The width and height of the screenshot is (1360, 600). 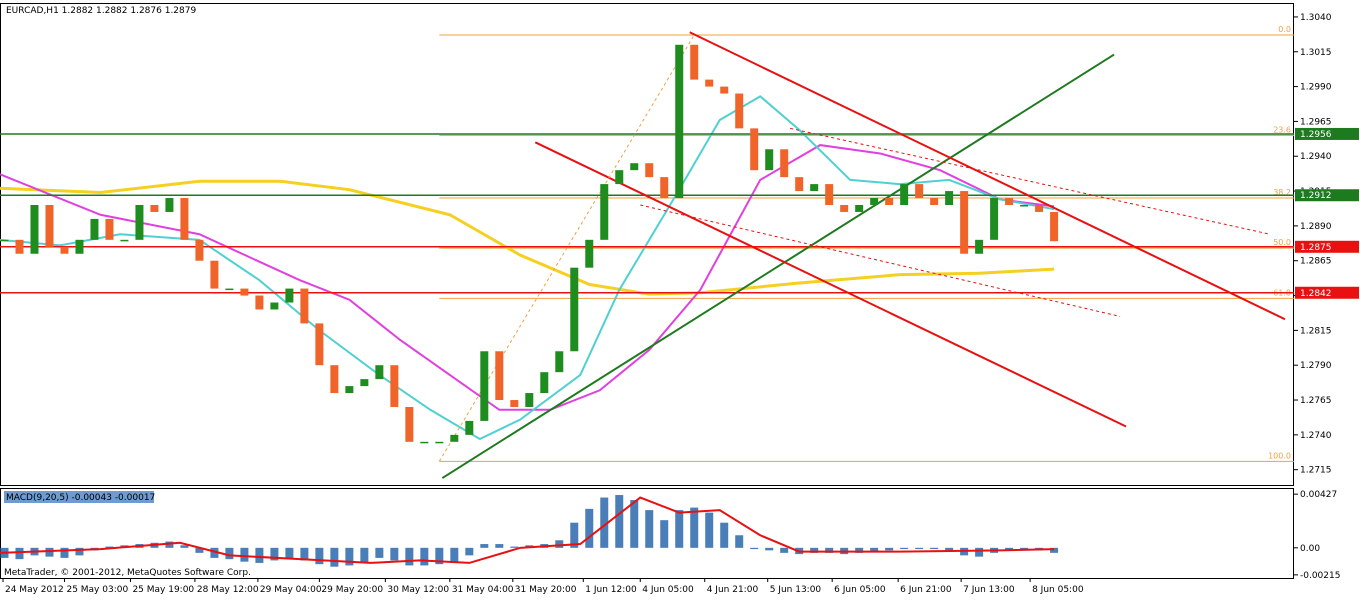 What do you see at coordinates (97, 590) in the screenshot?
I see `x-tick-label: 25 May 03:00` at bounding box center [97, 590].